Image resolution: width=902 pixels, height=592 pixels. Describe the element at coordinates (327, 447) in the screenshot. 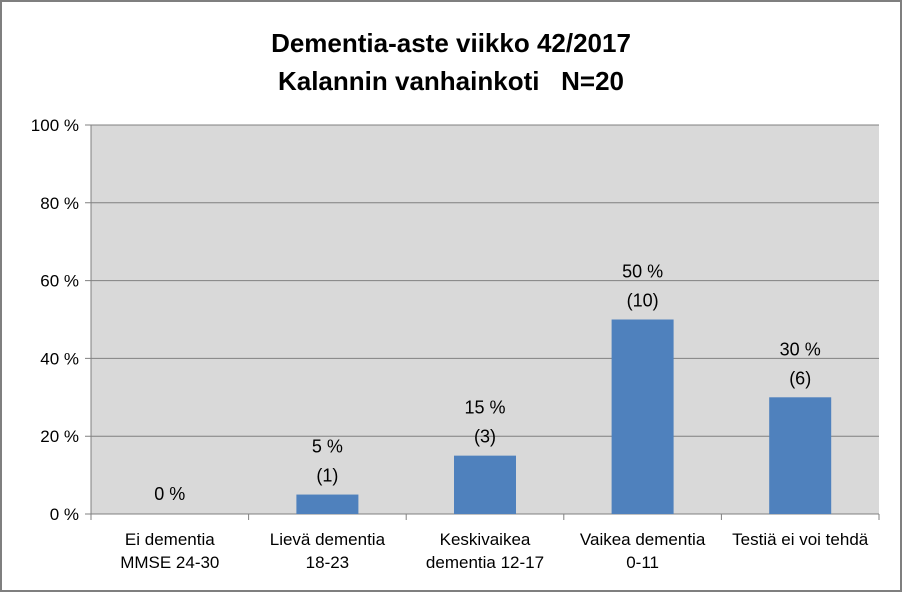

I see `data-label-percent: 5 %` at that location.